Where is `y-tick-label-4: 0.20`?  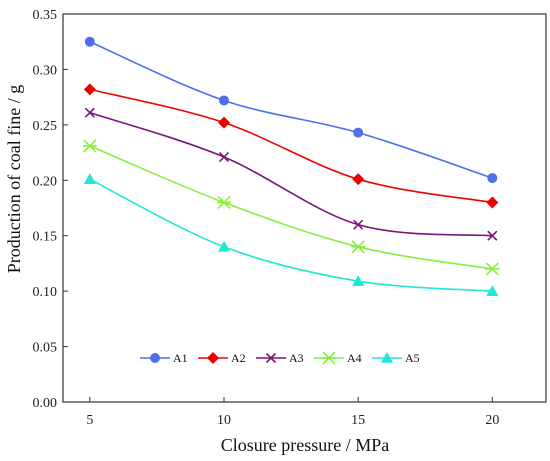 y-tick-label-4: 0.20 is located at coordinates (45, 181).